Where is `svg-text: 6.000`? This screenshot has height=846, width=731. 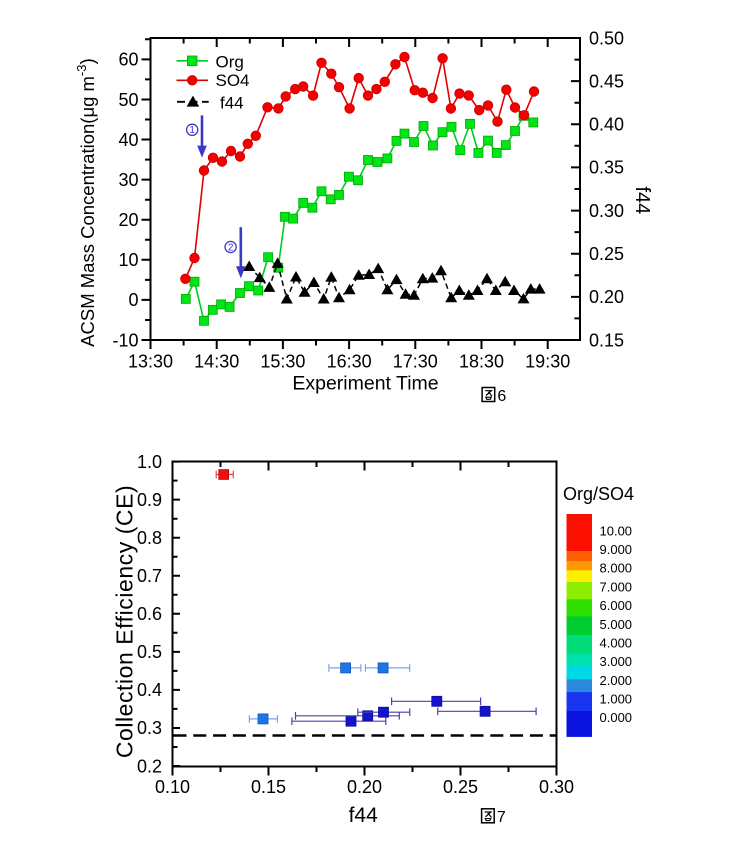 svg-text: 6.000 is located at coordinates (616, 605).